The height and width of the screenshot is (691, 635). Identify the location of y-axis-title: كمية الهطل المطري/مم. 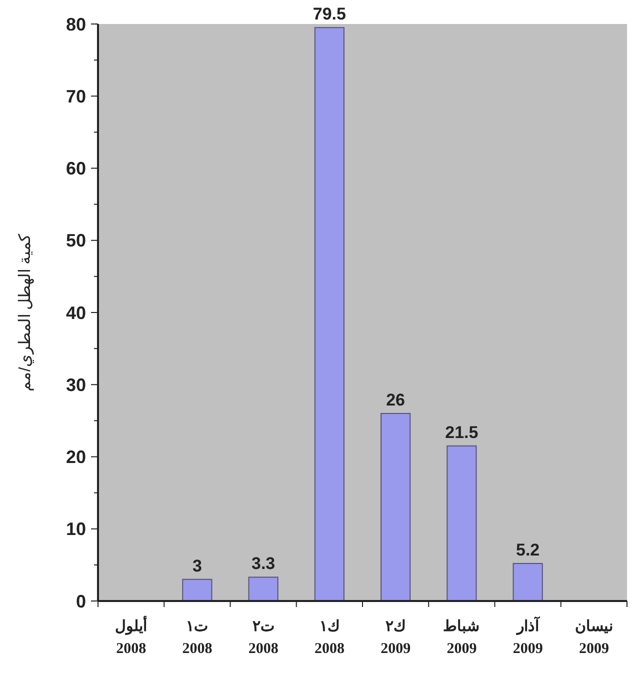
(25, 312).